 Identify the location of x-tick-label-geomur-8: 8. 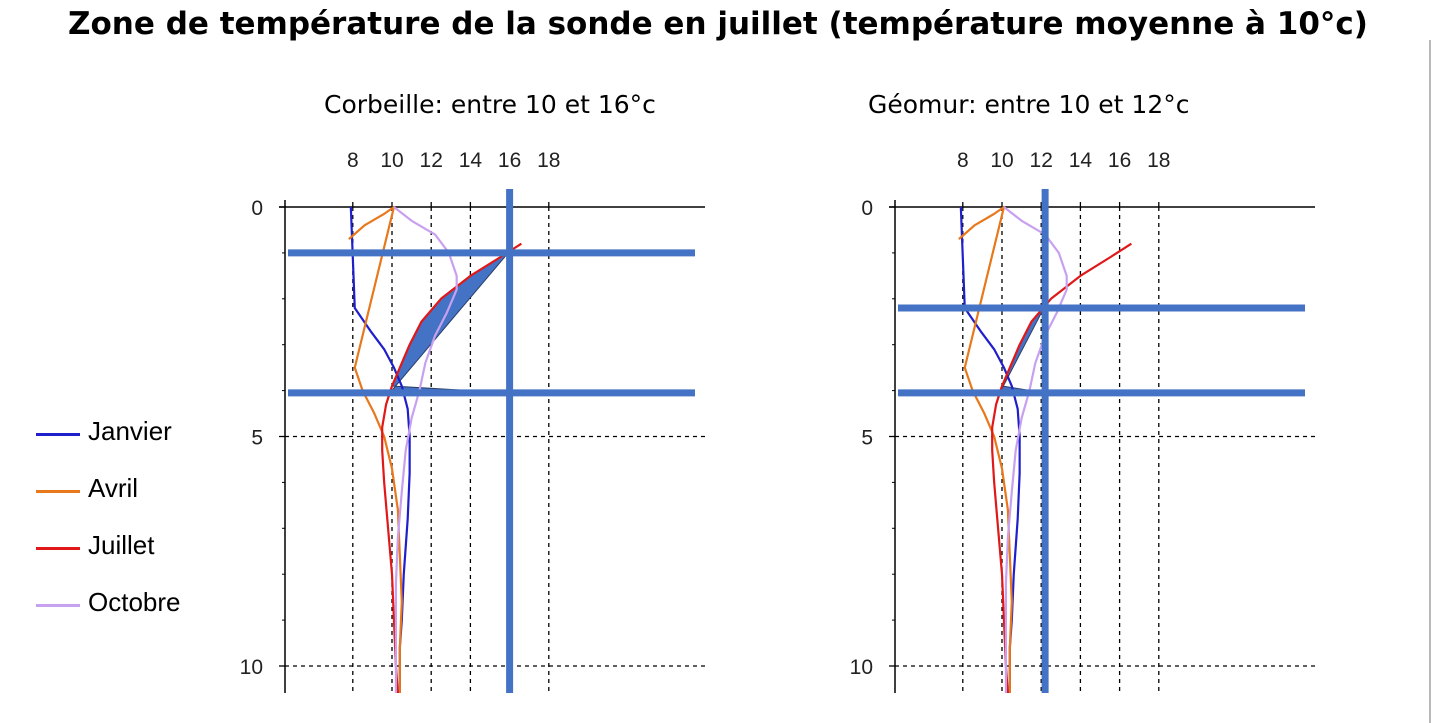
(963, 160).